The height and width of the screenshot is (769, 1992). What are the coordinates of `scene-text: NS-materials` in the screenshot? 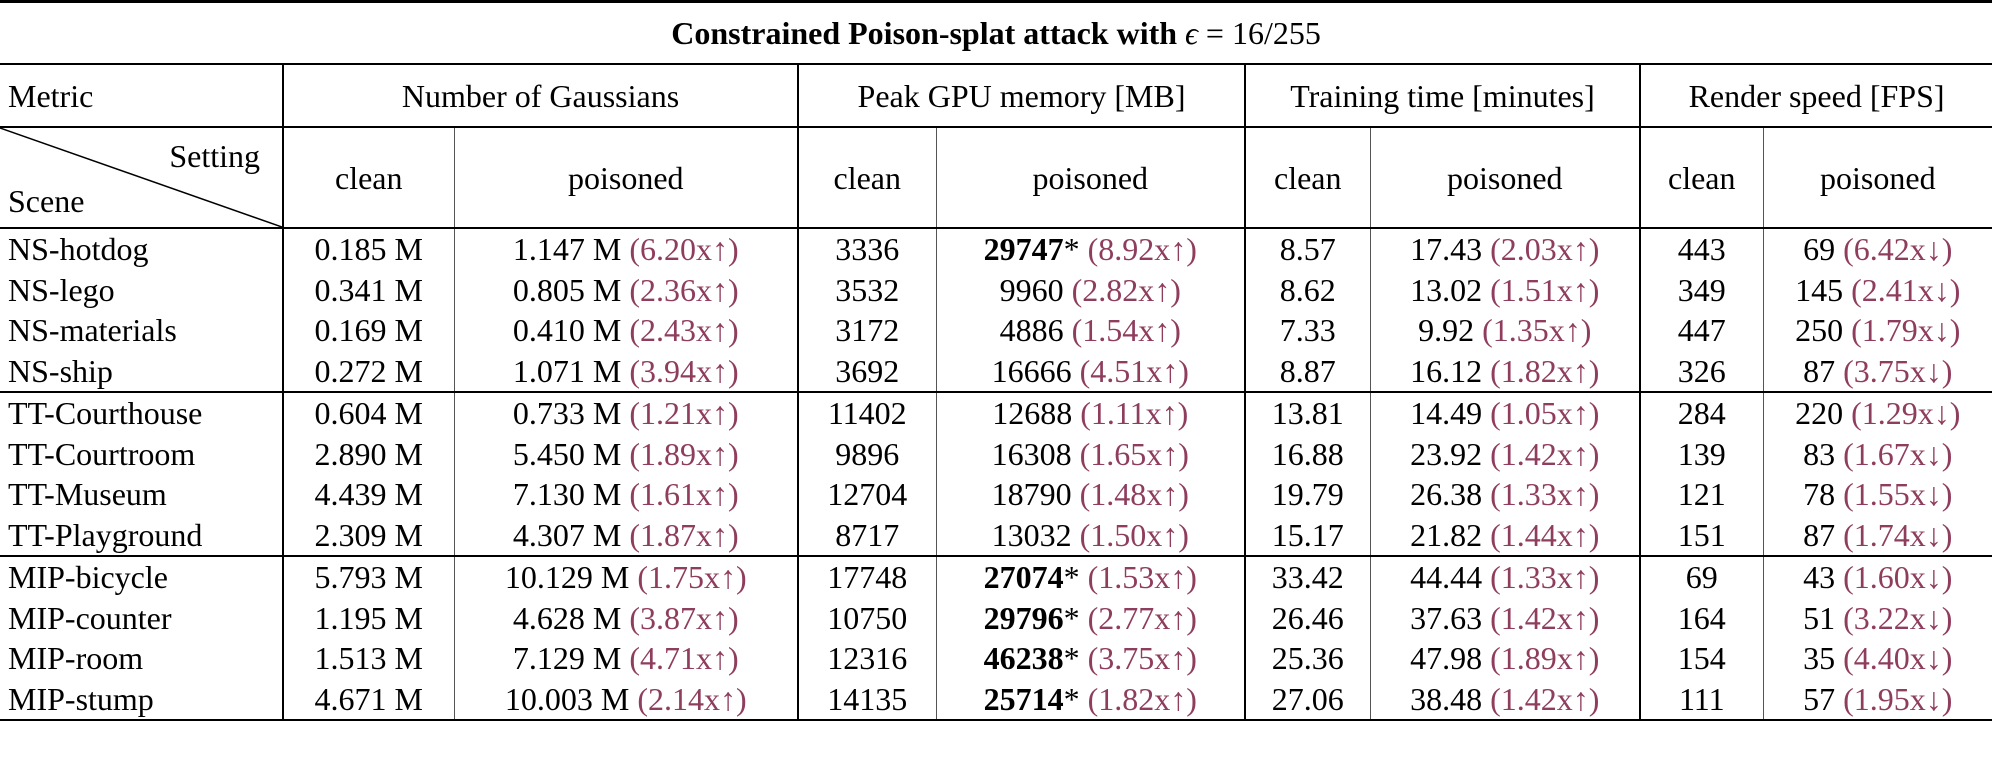 It's located at (92, 330).